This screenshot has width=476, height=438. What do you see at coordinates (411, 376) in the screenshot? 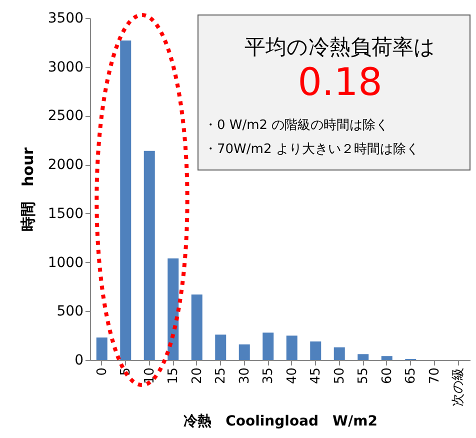
I see `x-tick-label: 65` at bounding box center [411, 376].